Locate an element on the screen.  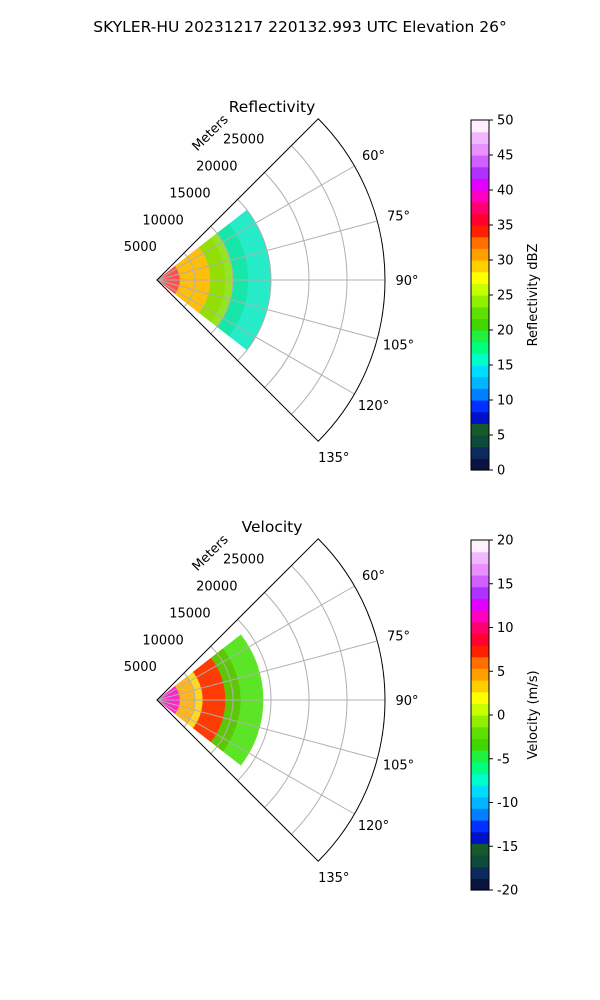
reflectivity-colorbar: 0 5 10 15 20 25 30 35 40 45 50 Reflectivity dBZ is located at coordinates (505, 296).